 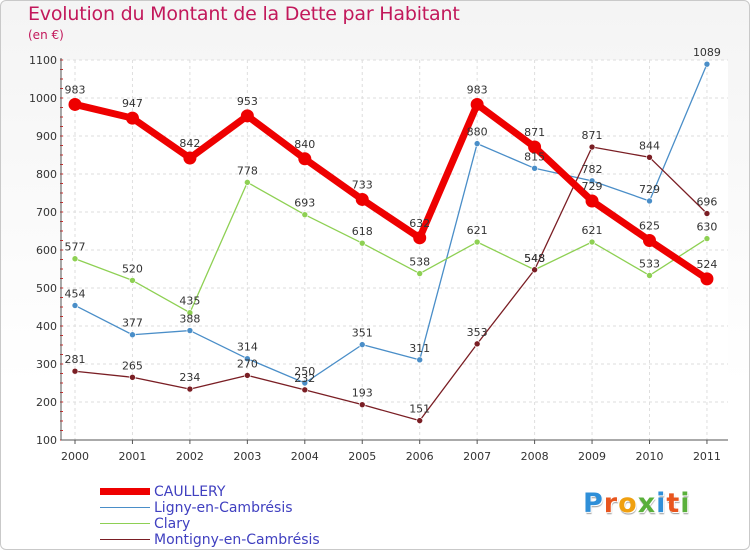 What do you see at coordinates (46, 402) in the screenshot?
I see `y-tick-label: 200` at bounding box center [46, 402].